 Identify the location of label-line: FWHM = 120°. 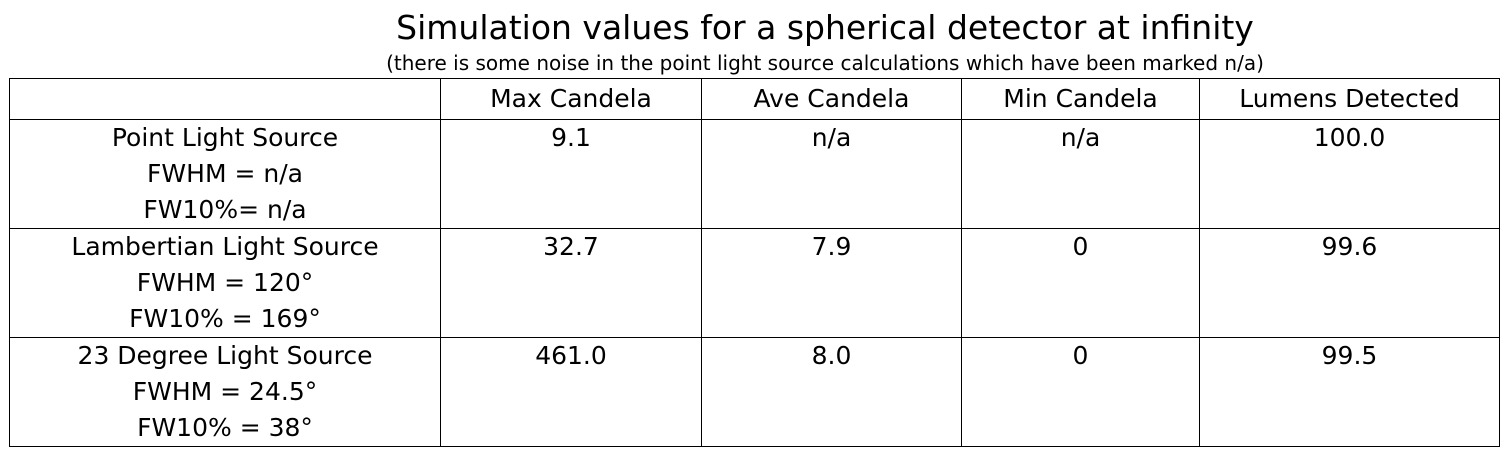
(225, 282).